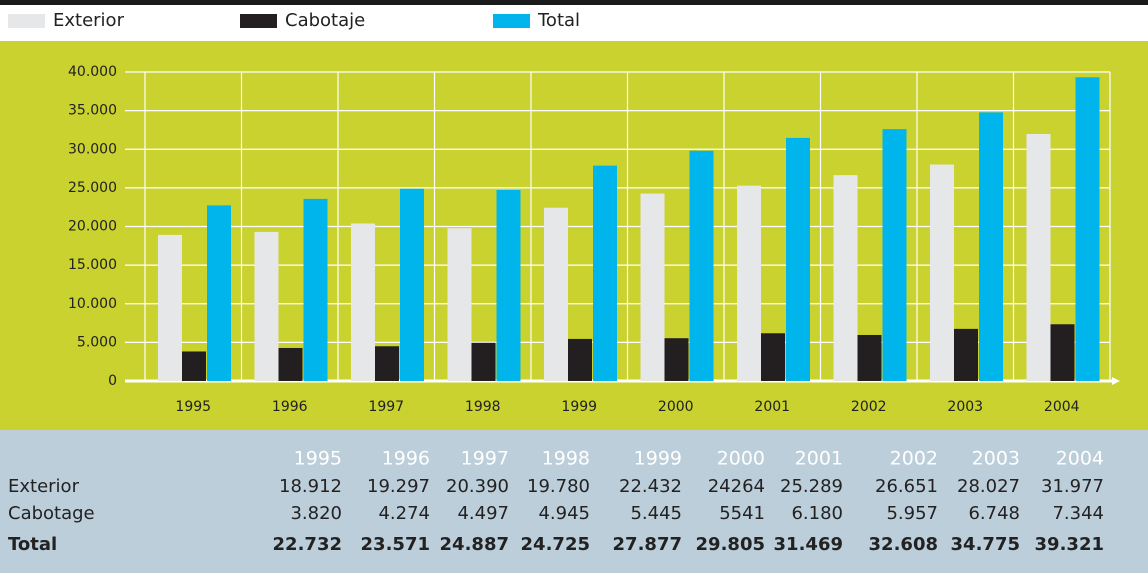 Image resolution: width=1148 pixels, height=577 pixels. What do you see at coordinates (290, 407) in the screenshot?
I see `x-tick-label: 1996` at bounding box center [290, 407].